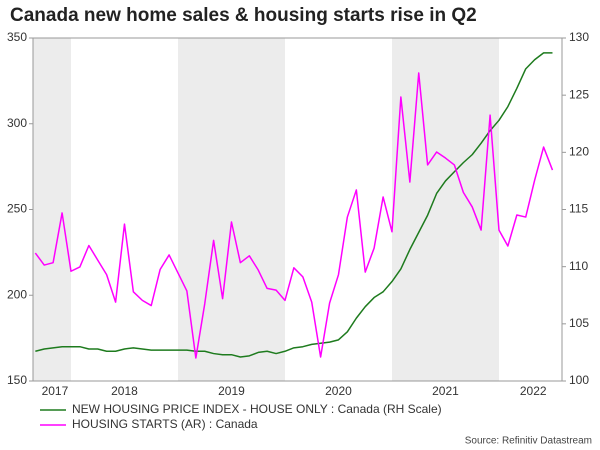 The width and height of the screenshot is (600, 450). What do you see at coordinates (579, 94) in the screenshot?
I see `y2-tick-label: 125` at bounding box center [579, 94].